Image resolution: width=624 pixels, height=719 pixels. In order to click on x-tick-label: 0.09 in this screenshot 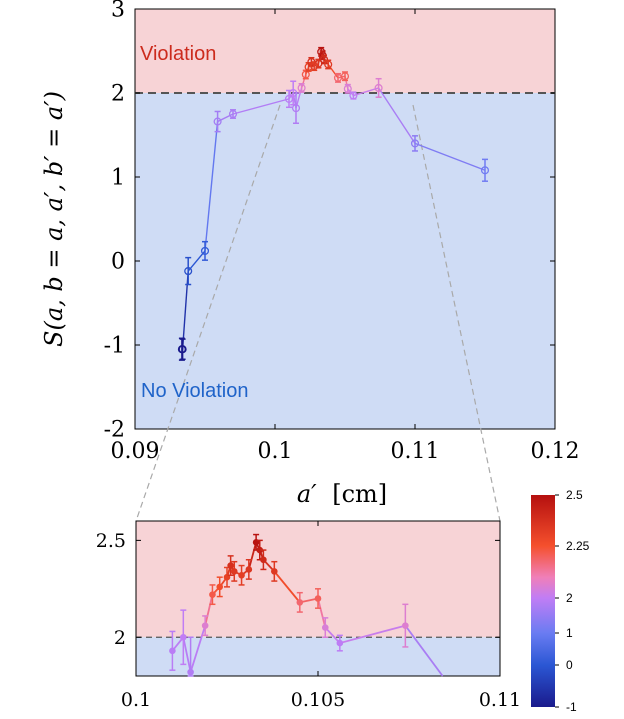, I will do `click(135, 451)`.